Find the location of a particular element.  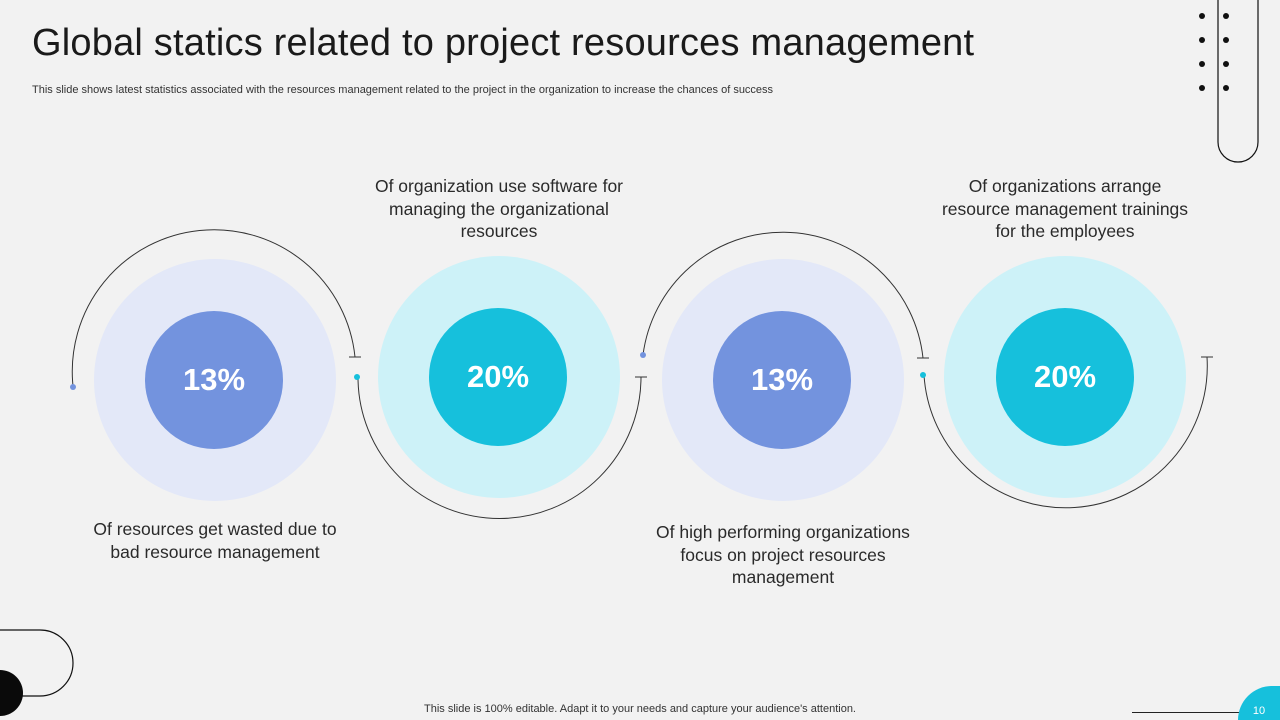

capsule-outline is located at coordinates (1238, 81).